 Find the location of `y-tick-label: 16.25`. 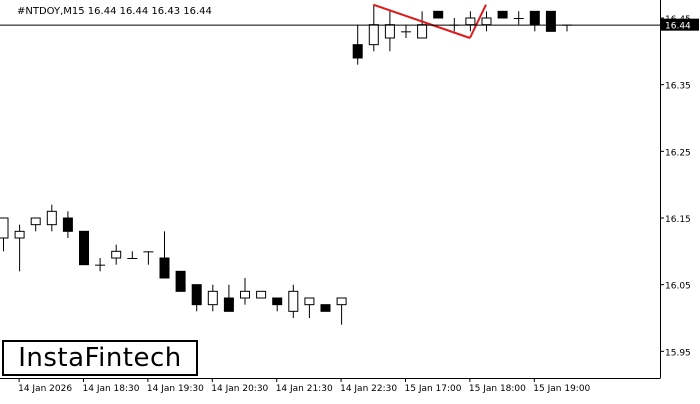

y-tick-label: 16.25 is located at coordinates (678, 153).